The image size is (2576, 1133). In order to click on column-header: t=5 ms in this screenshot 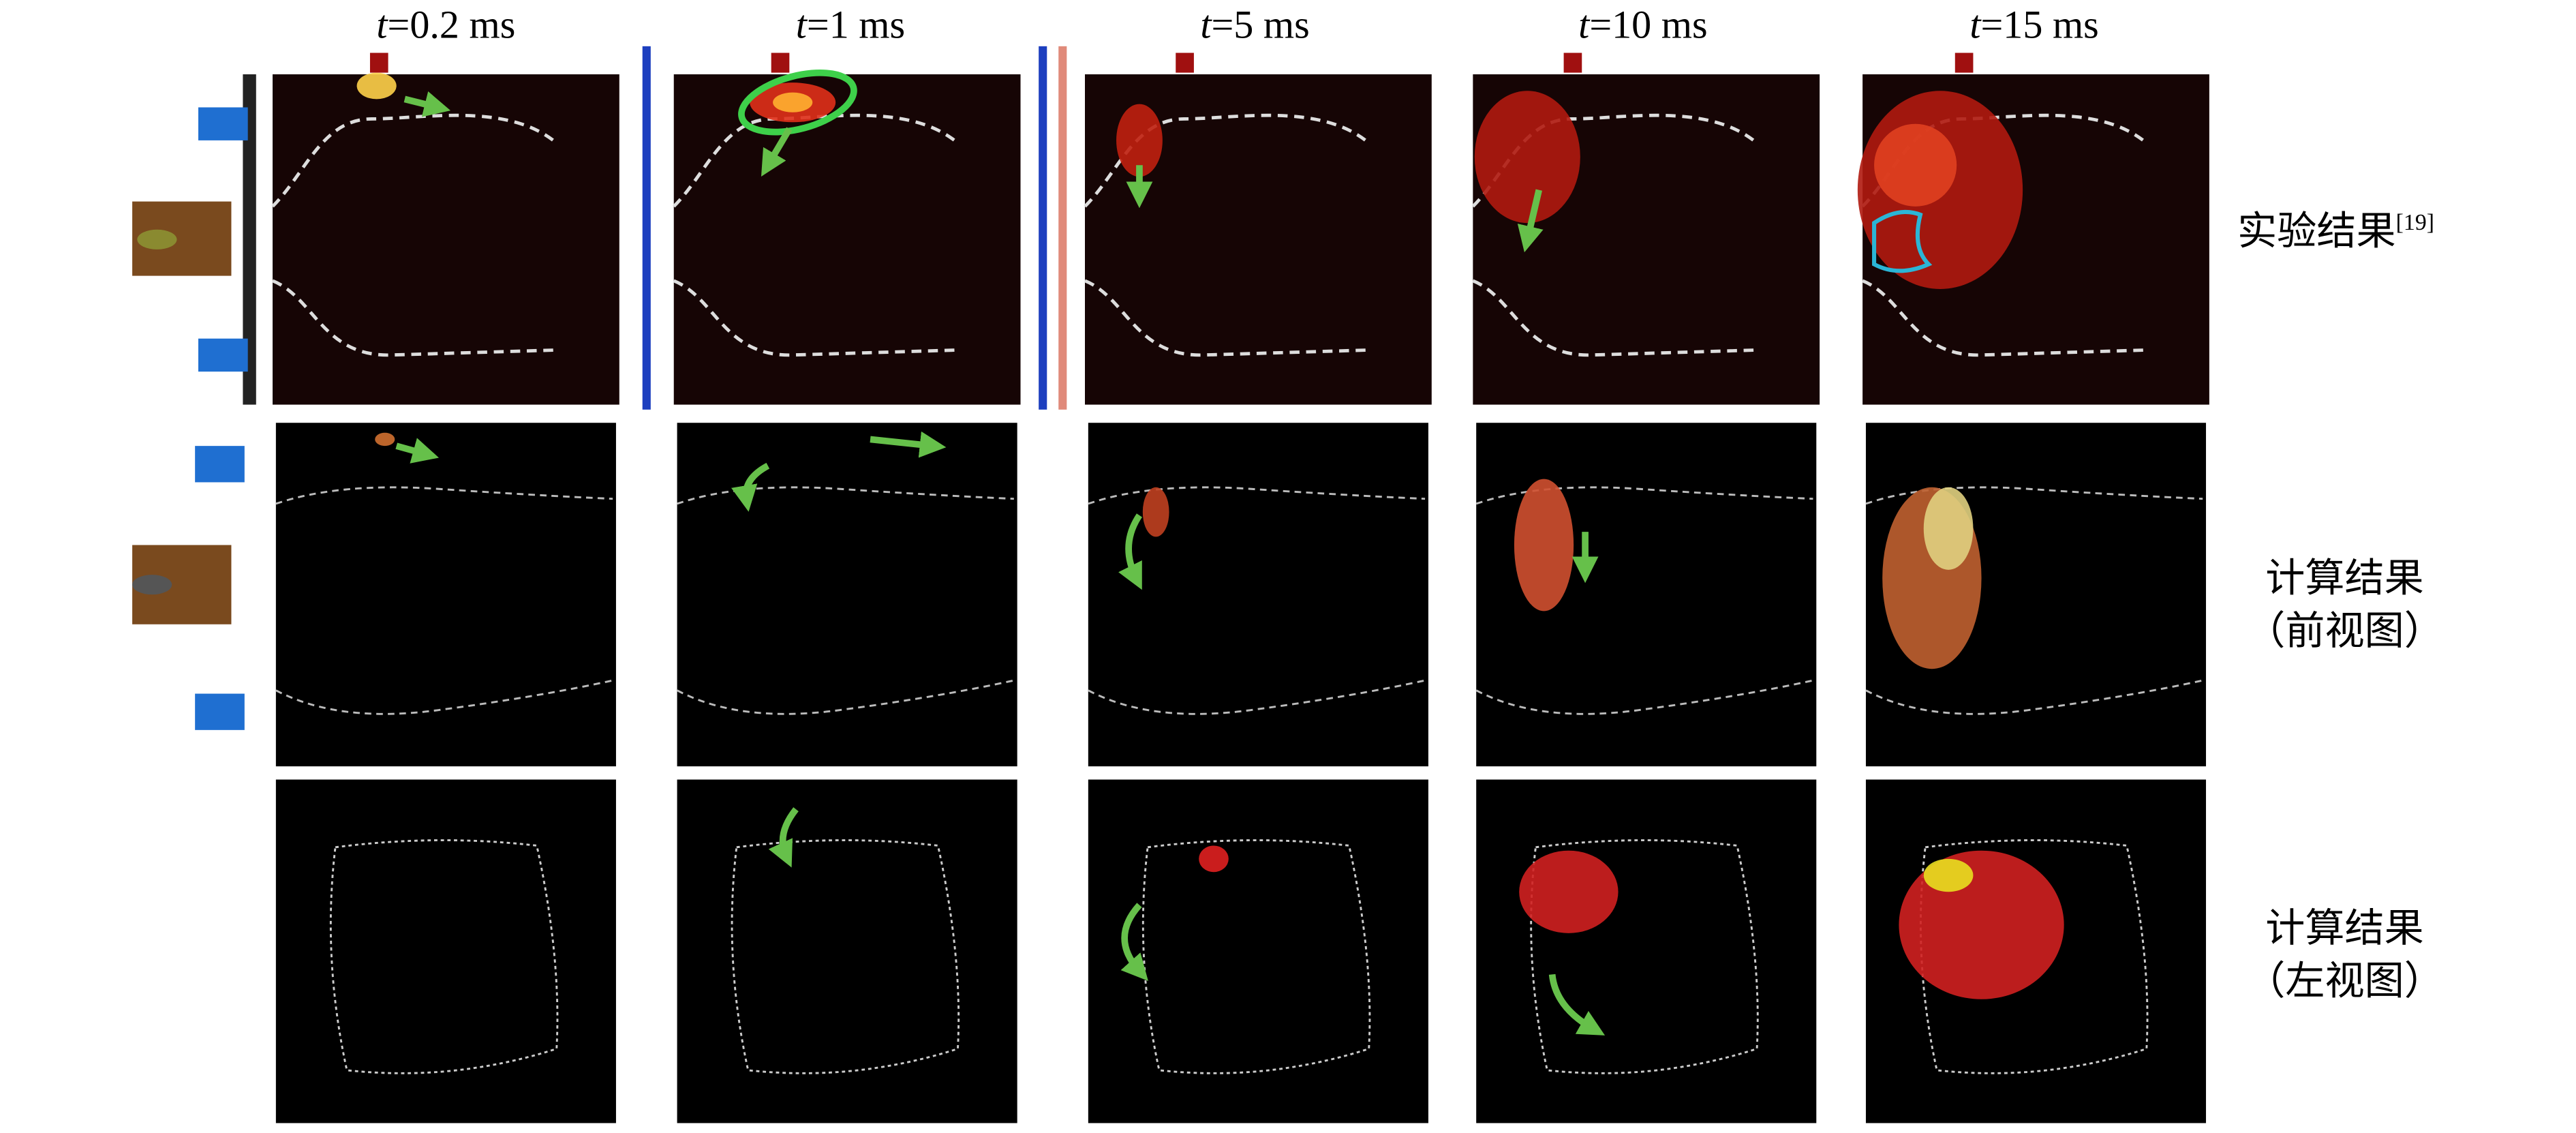, I will do `click(1254, 25)`.